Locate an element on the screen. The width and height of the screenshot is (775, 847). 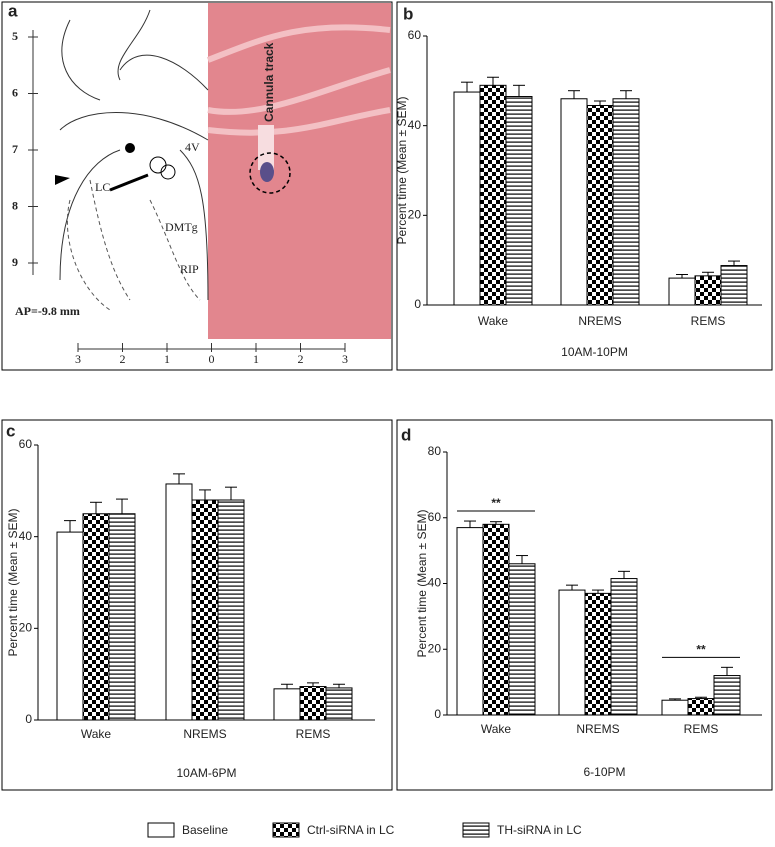
x-axis-label: 10AM-6PM is located at coordinates (206, 773).